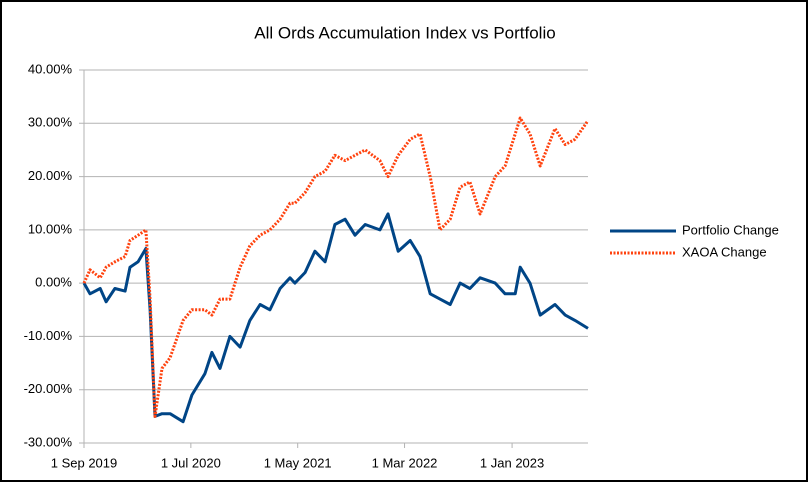  Describe the element at coordinates (724, 251) in the screenshot. I see `legend-label: XAOA Change` at that location.